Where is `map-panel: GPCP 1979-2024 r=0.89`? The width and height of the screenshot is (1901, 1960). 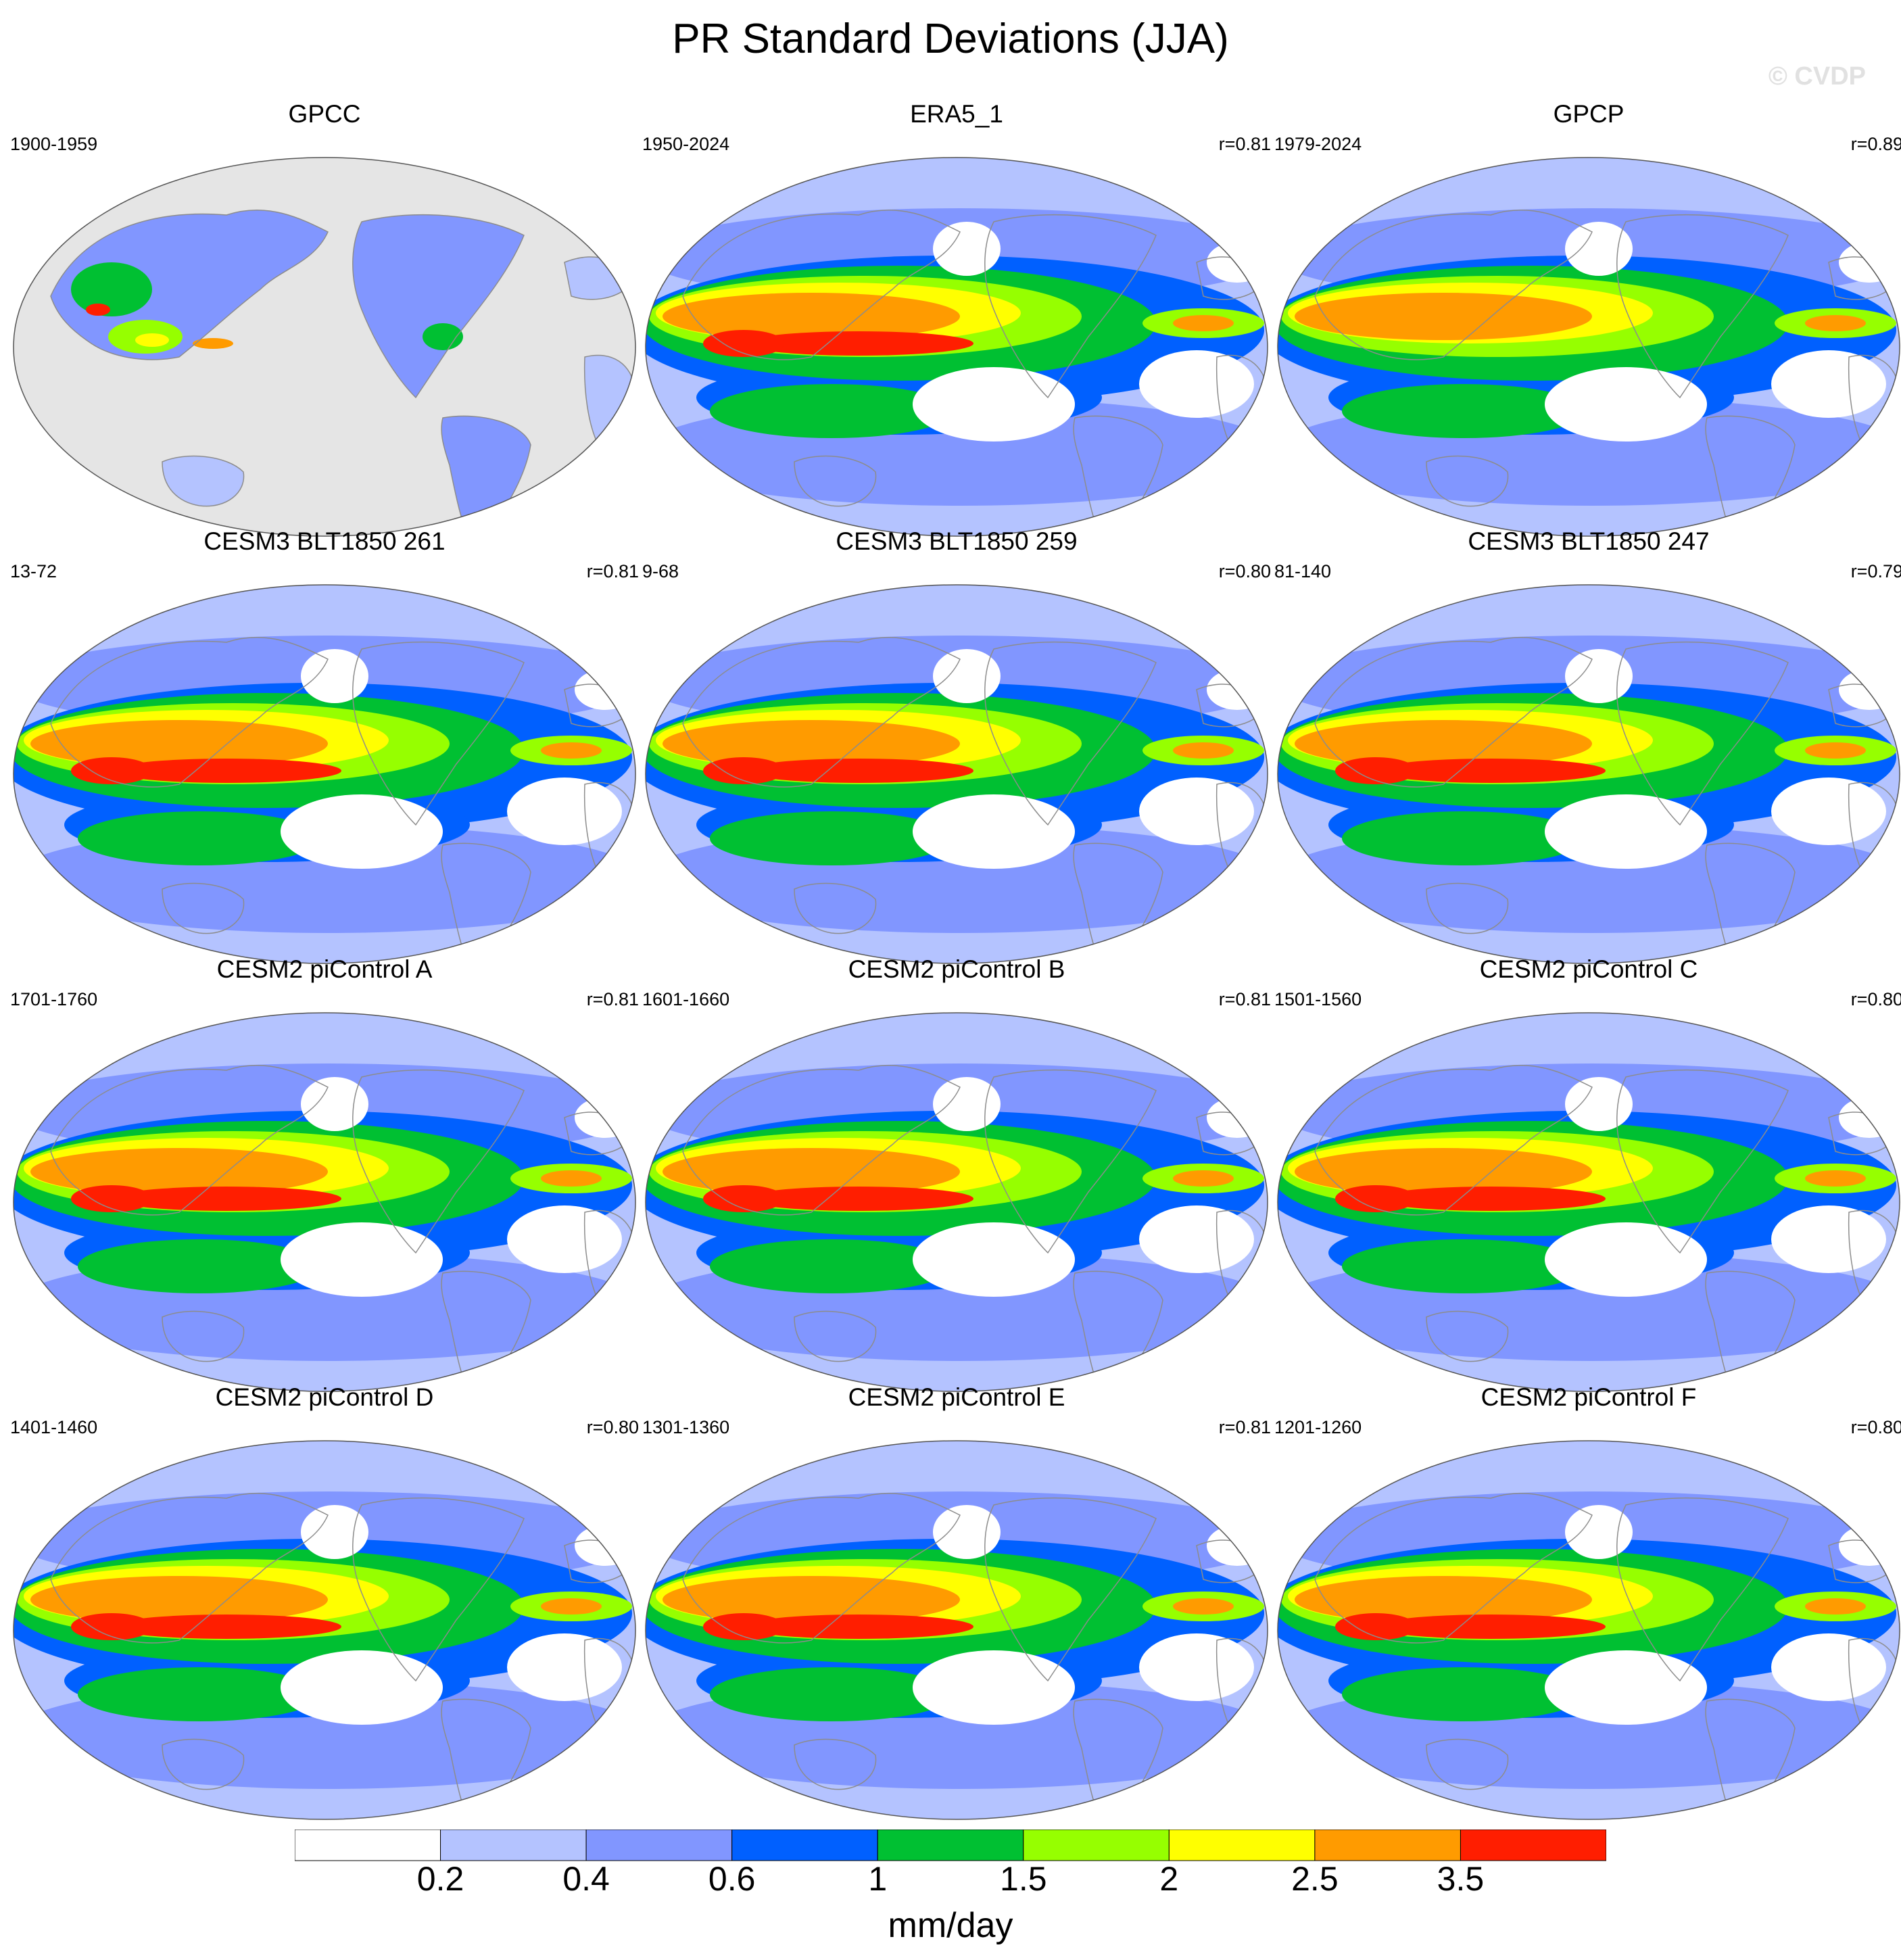 map-panel: GPCP 1979-2024 r=0.89 is located at coordinates (1587, 318).